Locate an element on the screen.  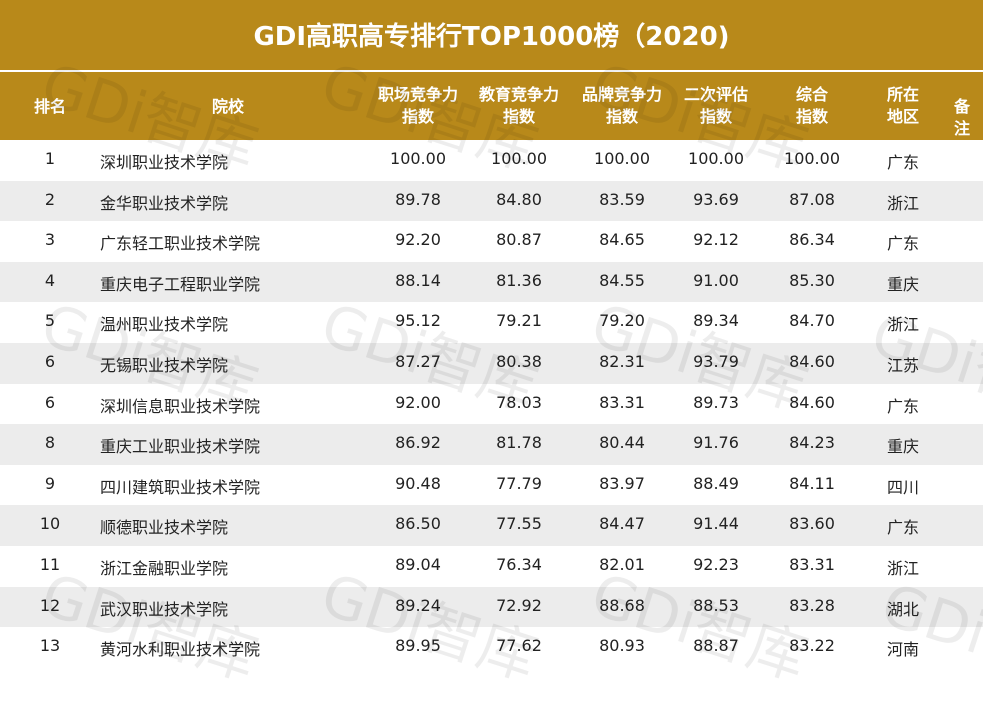
table-cell: 四川 is located at coordinates (903, 487).